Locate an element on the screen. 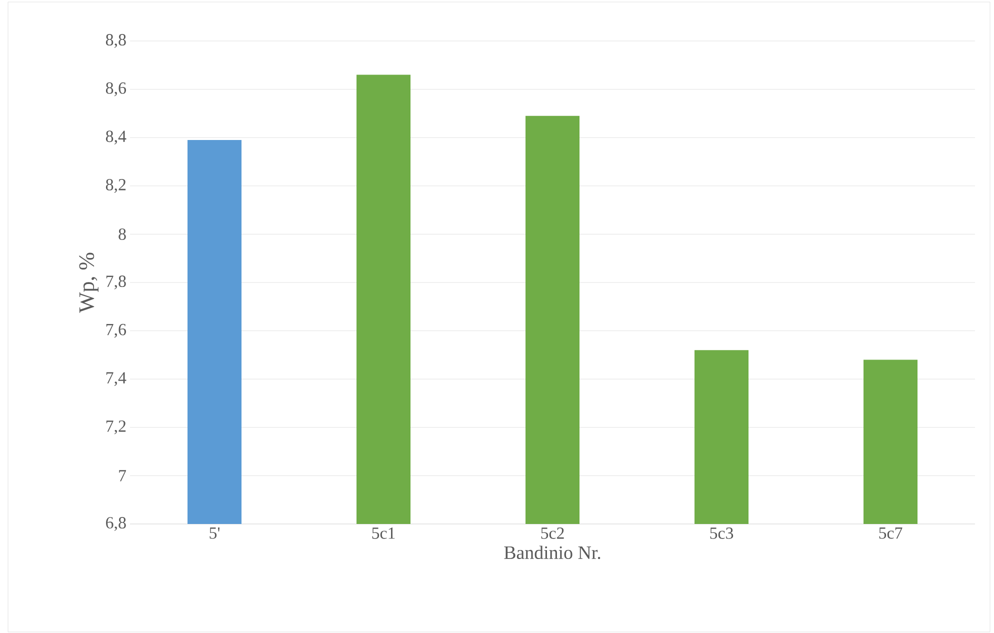  y-tick-label: 8,2 is located at coordinates (116, 185).